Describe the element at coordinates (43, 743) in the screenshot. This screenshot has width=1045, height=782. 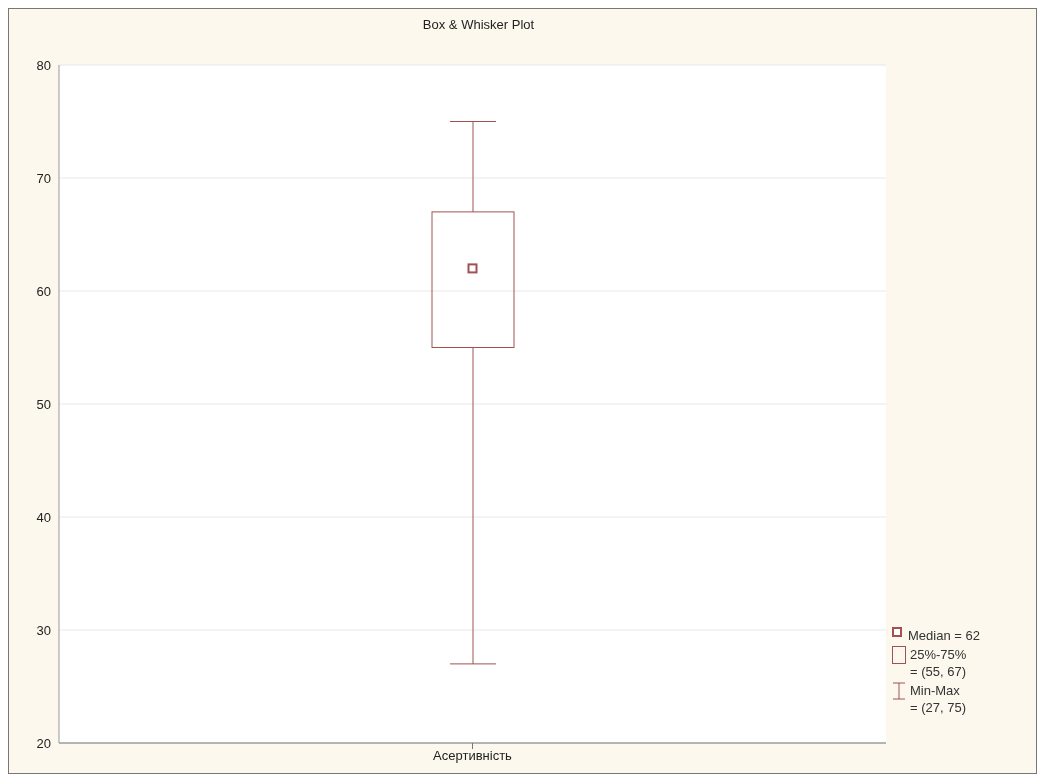
I see `y-tick-label: 20` at that location.